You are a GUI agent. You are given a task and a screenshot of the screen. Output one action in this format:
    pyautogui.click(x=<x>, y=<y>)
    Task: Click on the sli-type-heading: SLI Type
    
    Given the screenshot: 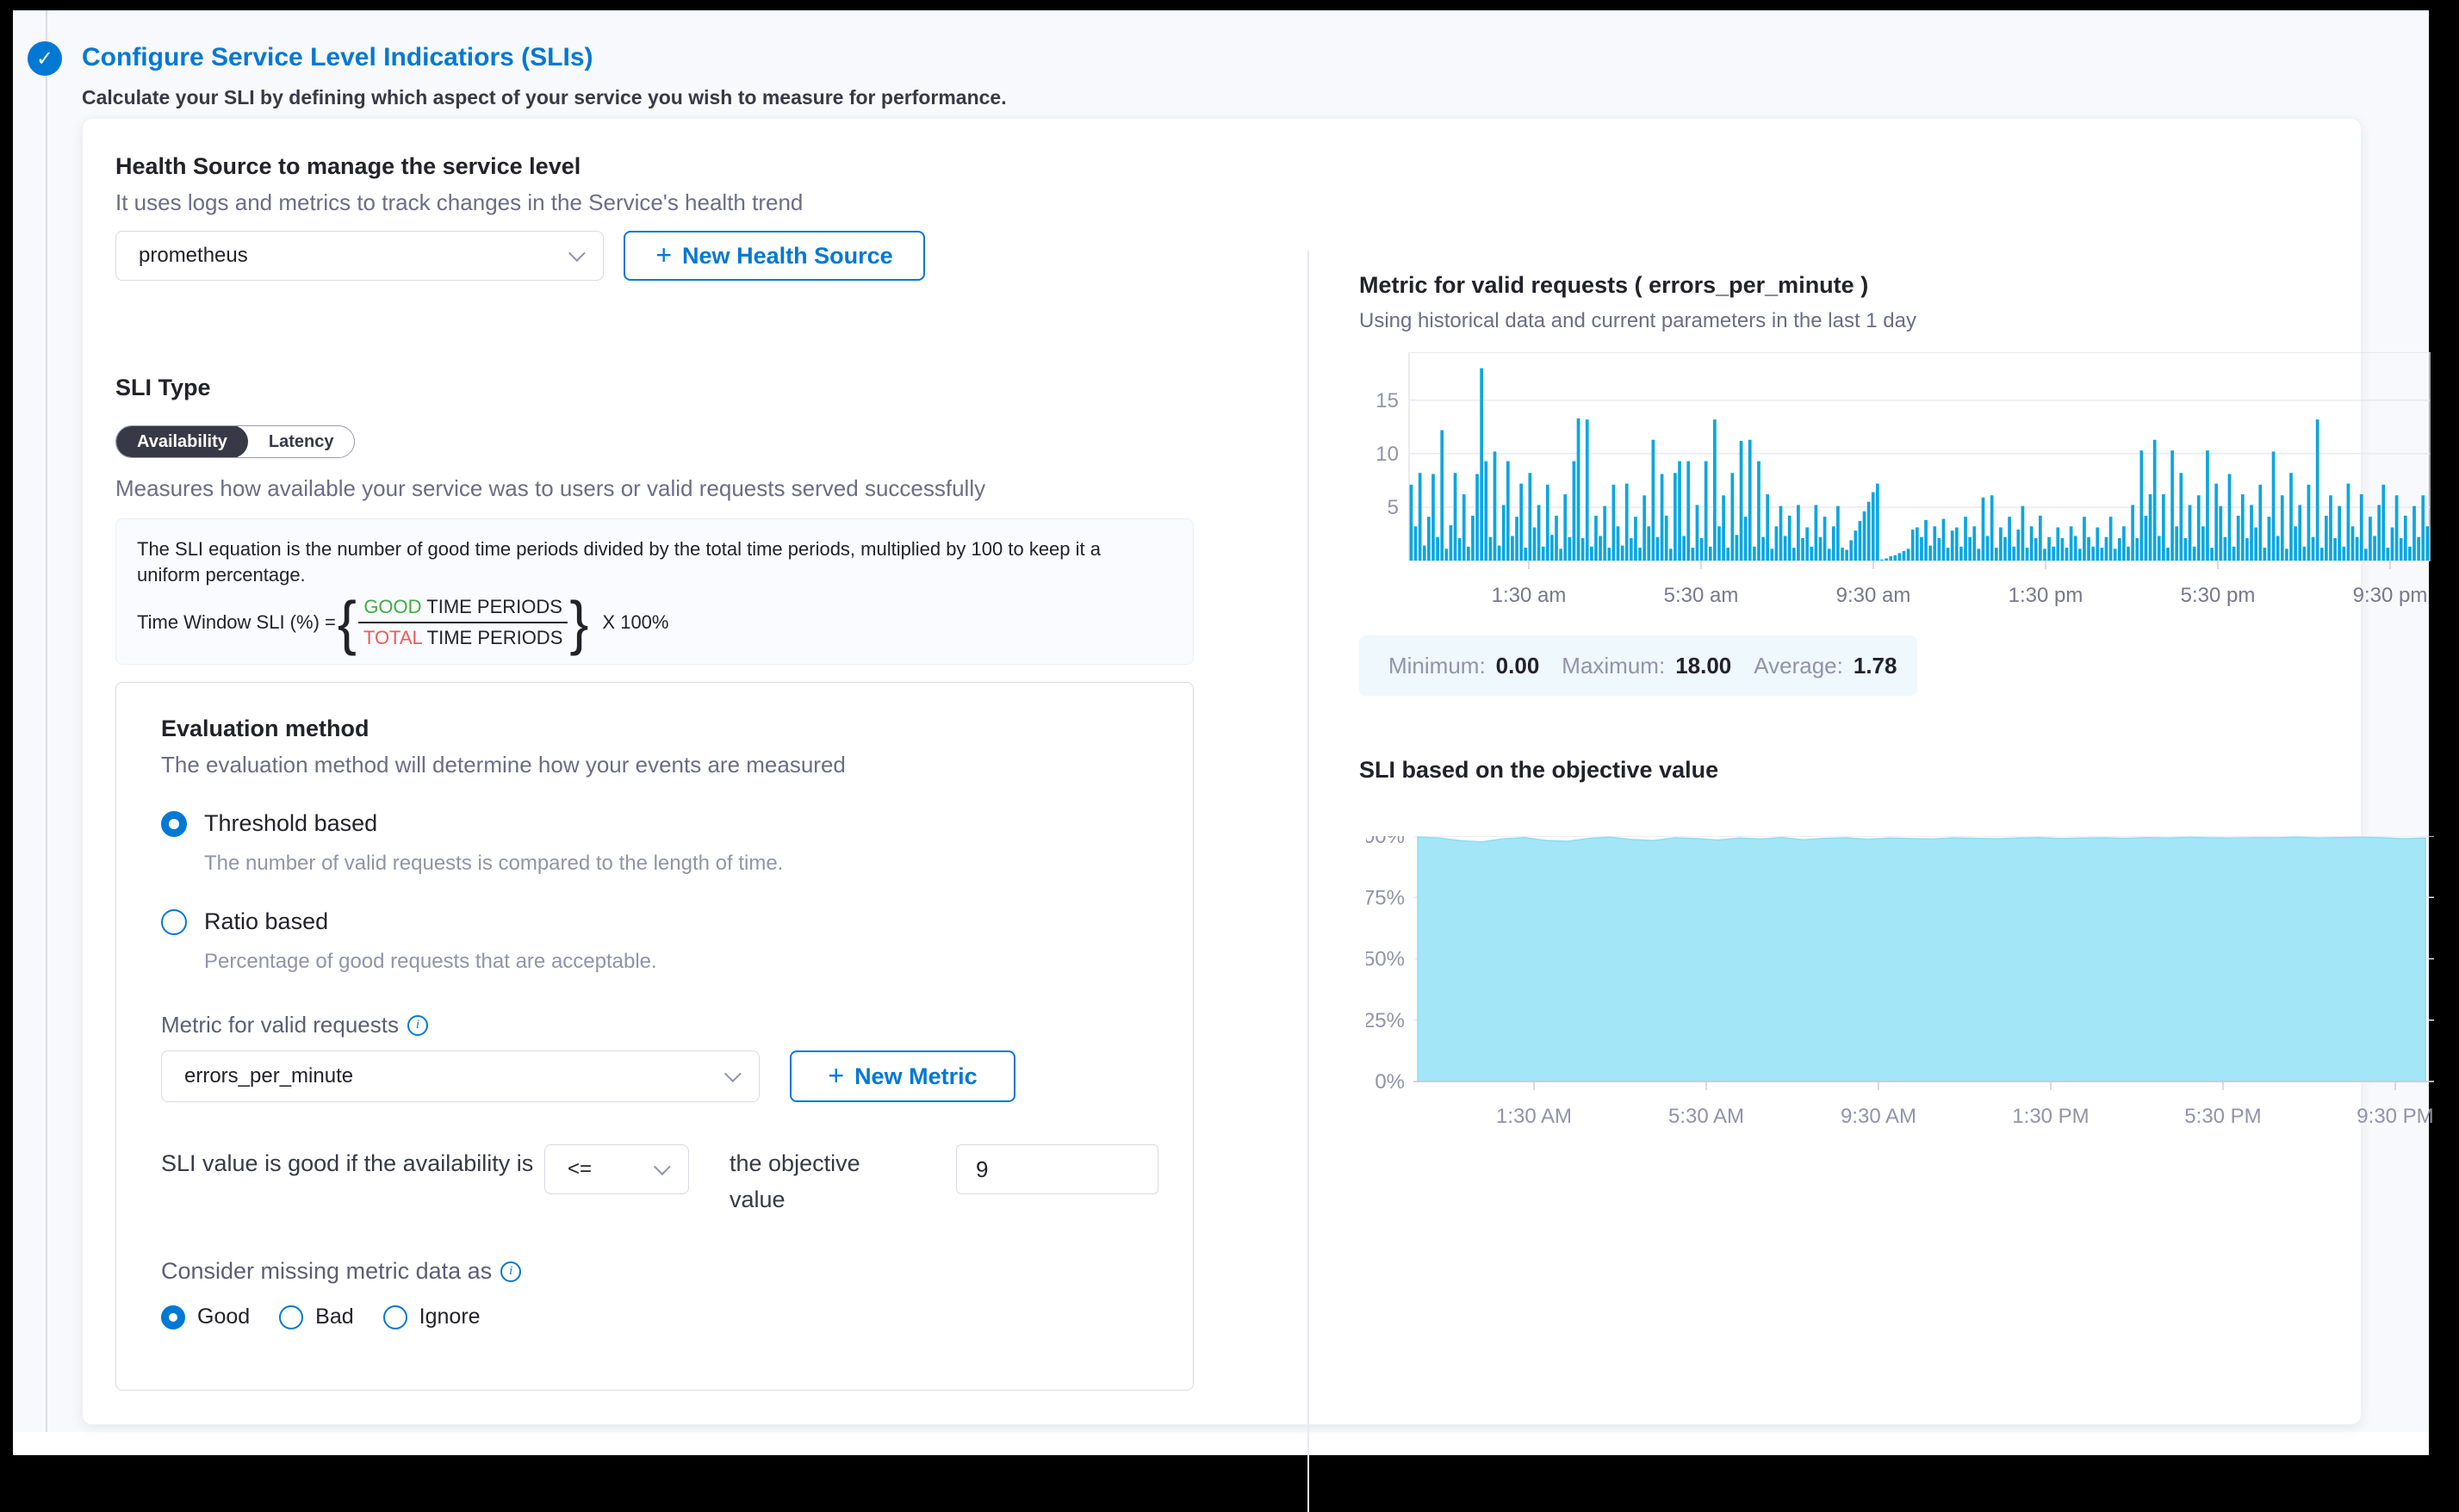 What is the action you would take?
    pyautogui.click(x=163, y=388)
    